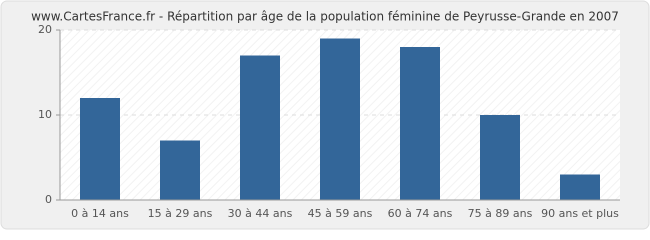  I want to click on x-tick-label: 30 à 44 ans, so click(260, 213).